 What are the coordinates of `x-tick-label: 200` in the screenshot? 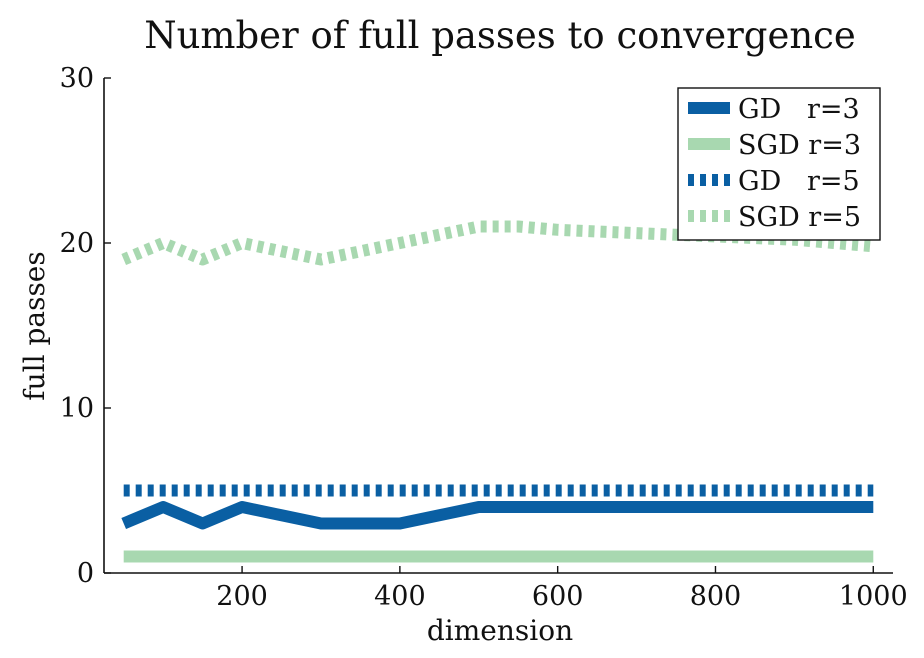 It's located at (242, 596).